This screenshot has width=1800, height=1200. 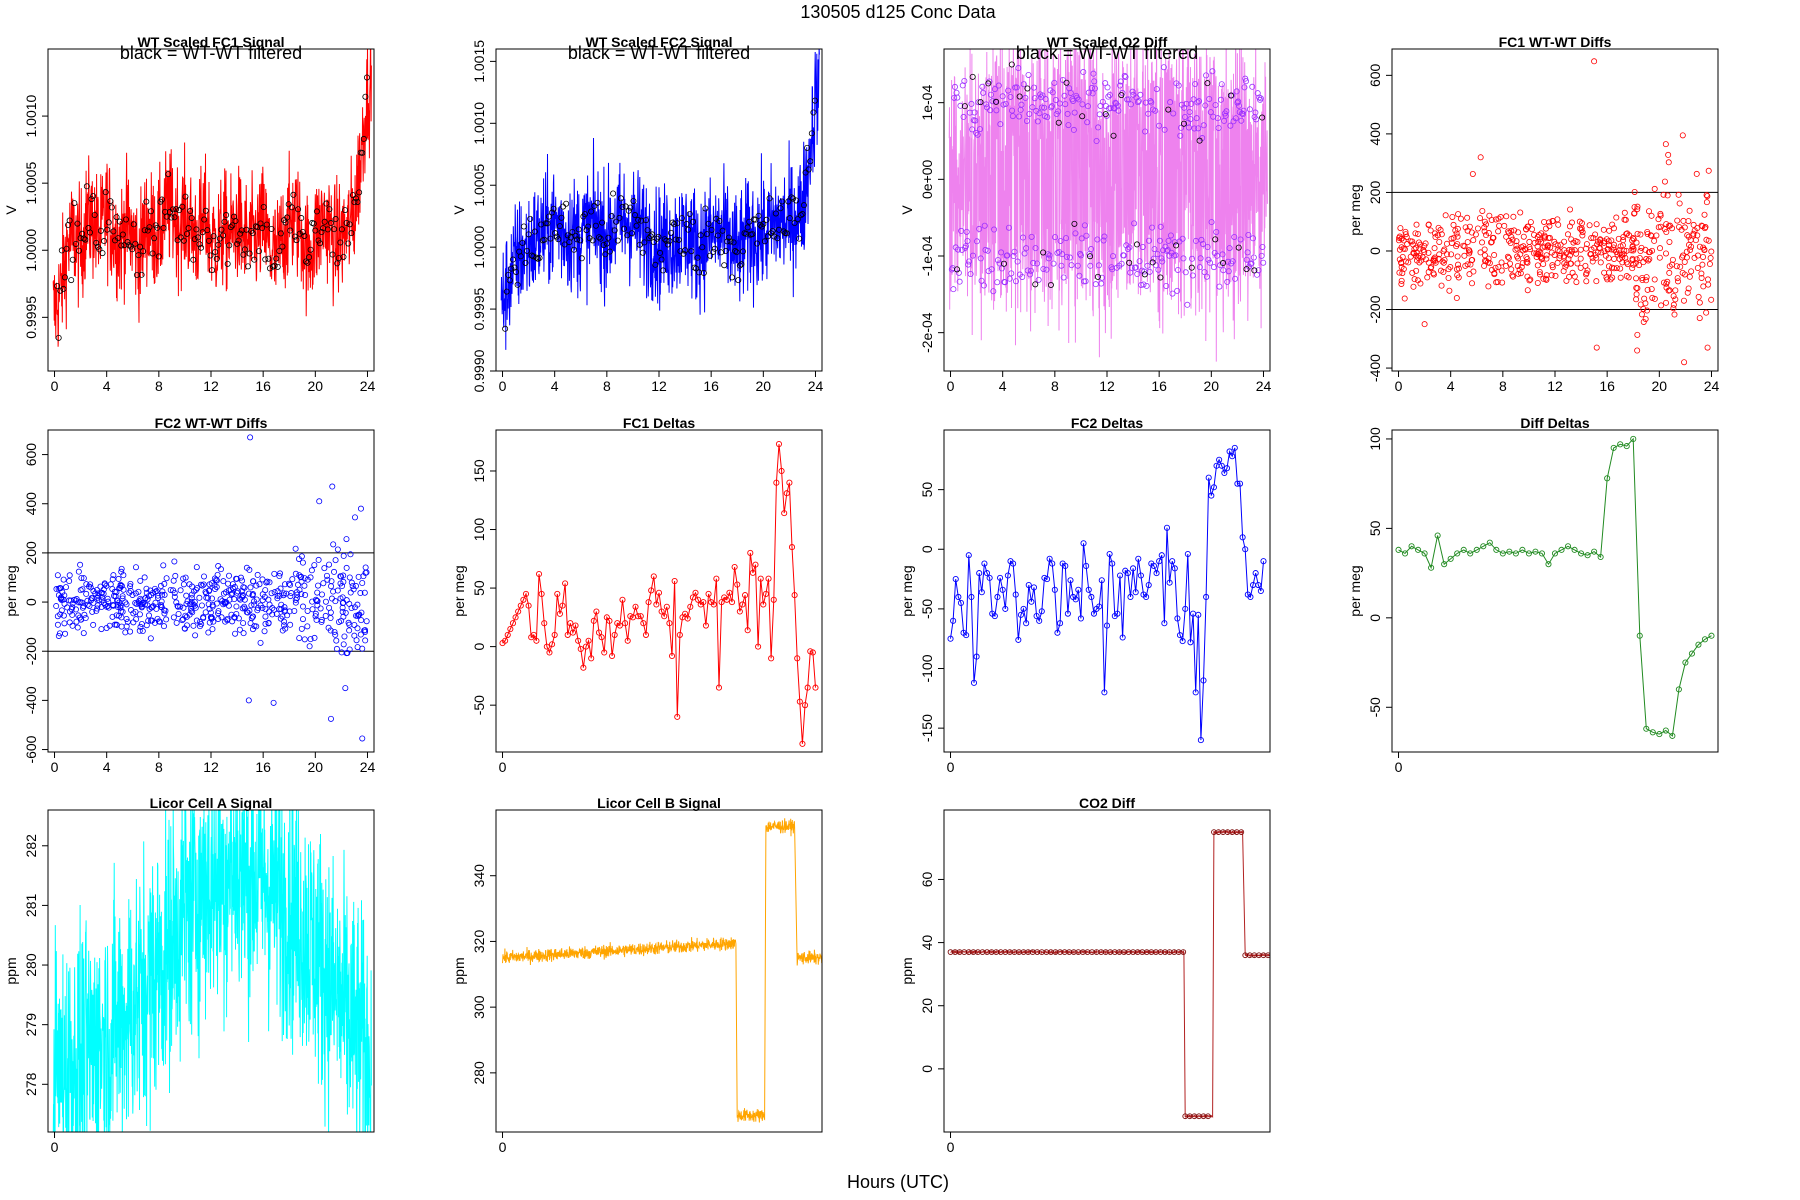 I want to click on signal-line, so click(x=212, y=971).